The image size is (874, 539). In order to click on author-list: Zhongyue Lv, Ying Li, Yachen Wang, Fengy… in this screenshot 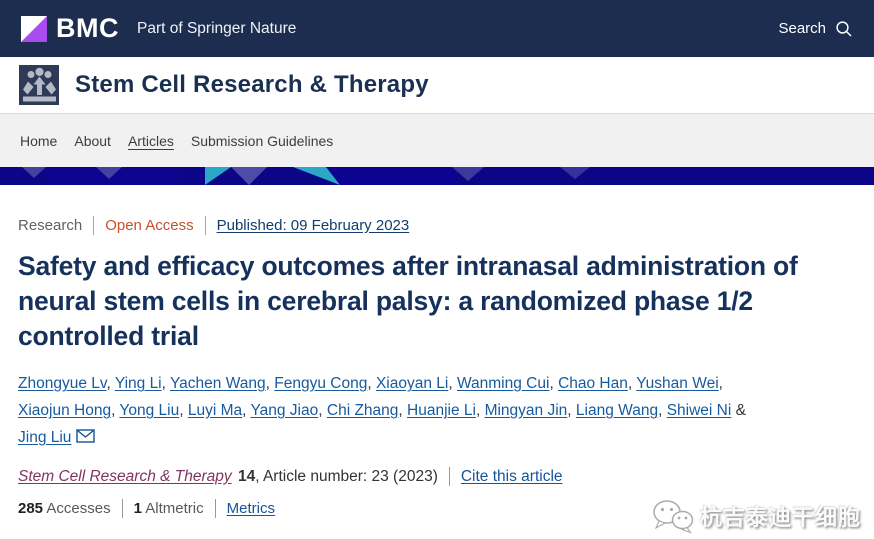, I will do `click(389, 411)`.